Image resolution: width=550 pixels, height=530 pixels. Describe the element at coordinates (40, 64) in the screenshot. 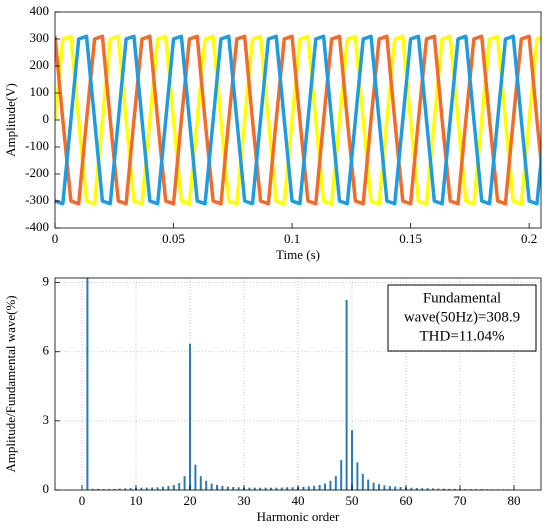

I see `y-tick-label: 200` at that location.